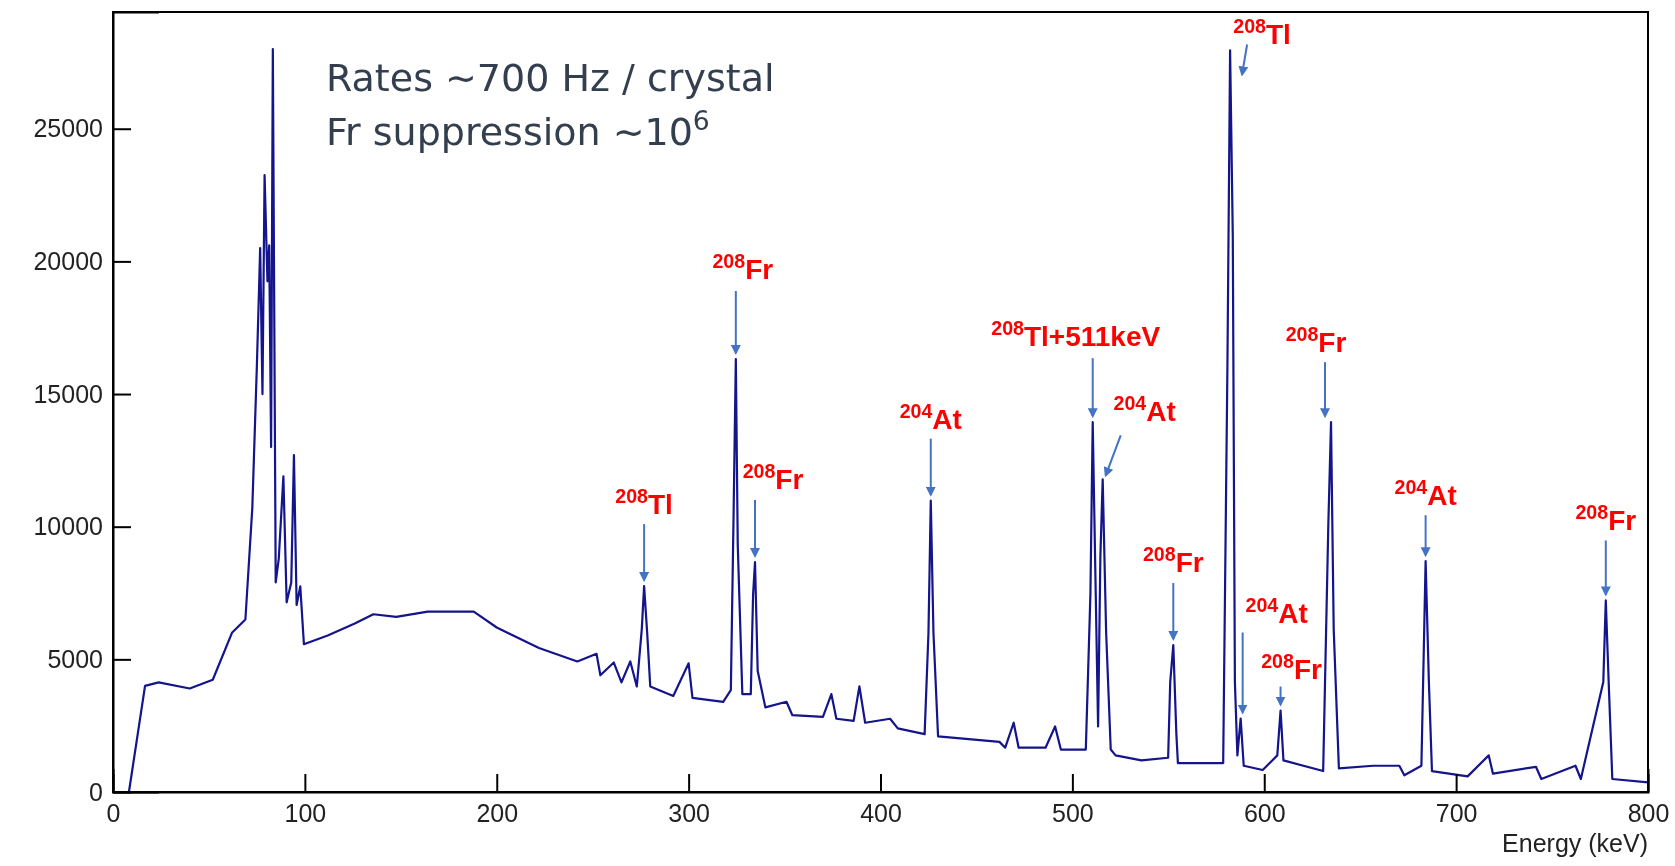 The height and width of the screenshot is (866, 1675). Describe the element at coordinates (68, 260) in the screenshot. I see `y-tick-label: 20000` at that location.